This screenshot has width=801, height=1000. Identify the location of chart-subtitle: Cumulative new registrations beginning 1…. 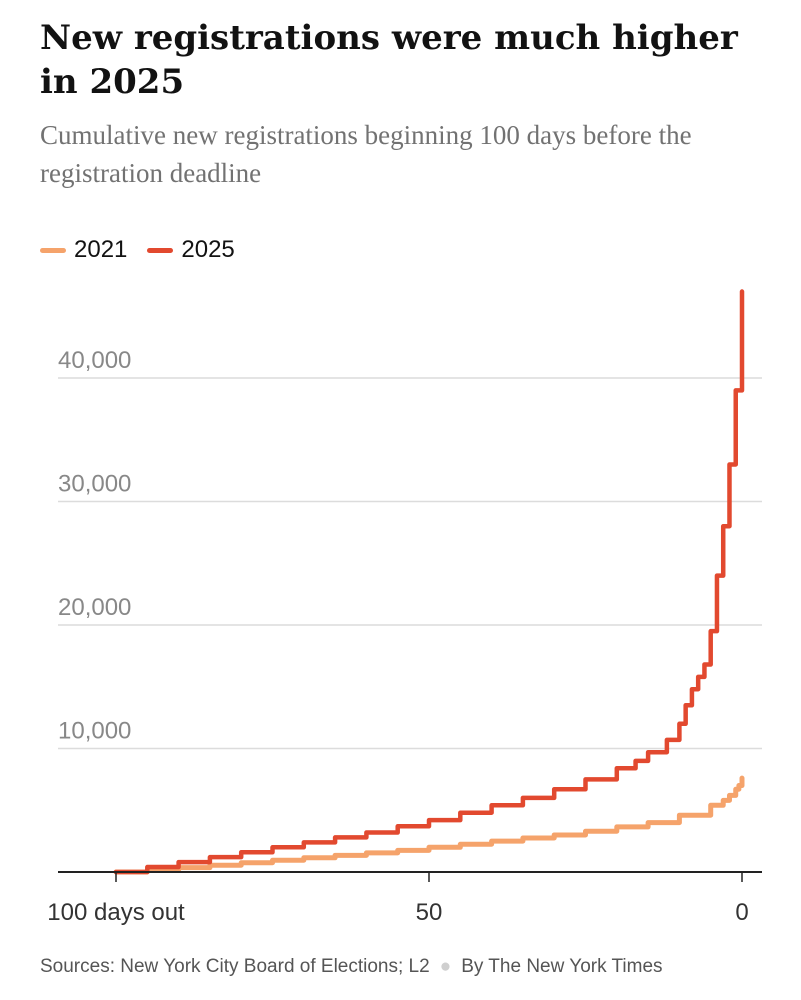
(366, 154).